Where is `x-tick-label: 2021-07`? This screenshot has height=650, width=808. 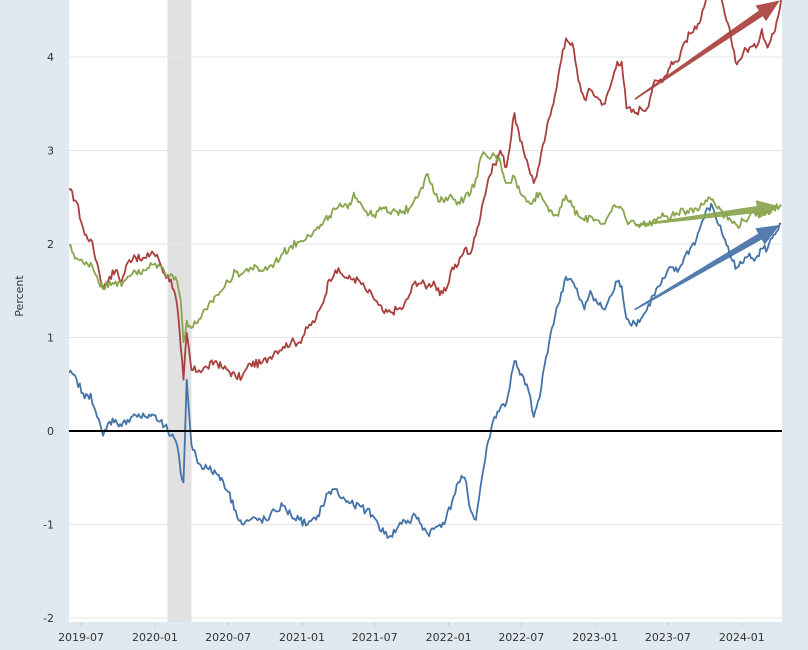 x-tick-label: 2021-07 is located at coordinates (375, 637).